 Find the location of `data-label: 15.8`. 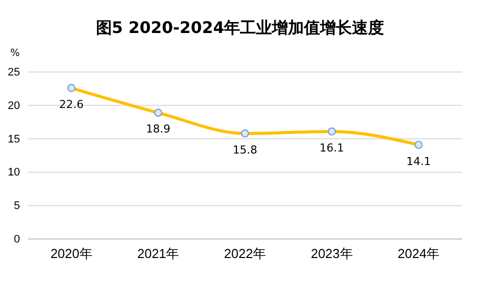

data-label: 15.8 is located at coordinates (245, 149).